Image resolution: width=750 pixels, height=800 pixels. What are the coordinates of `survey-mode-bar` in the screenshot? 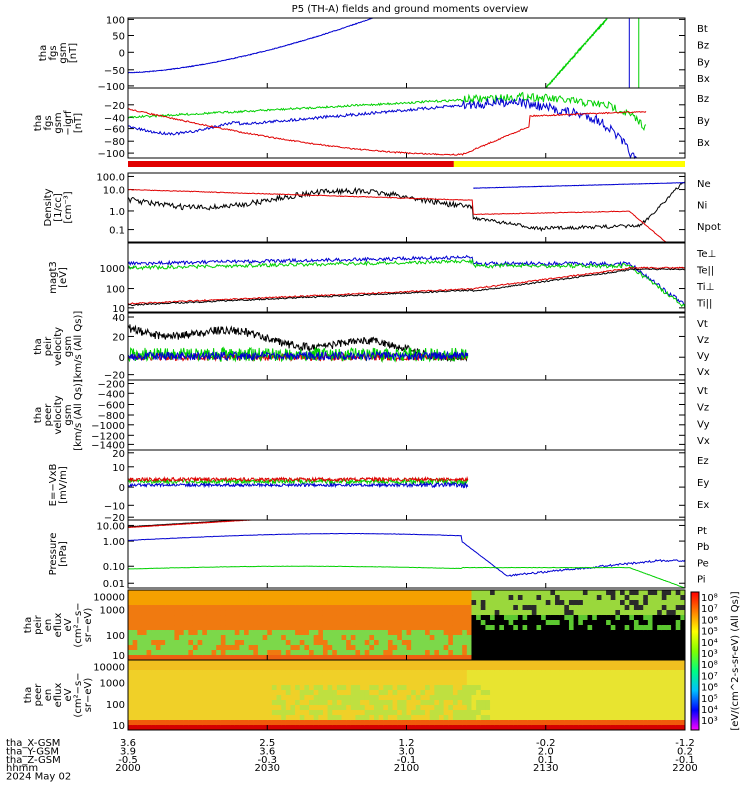 It's located at (406, 164).